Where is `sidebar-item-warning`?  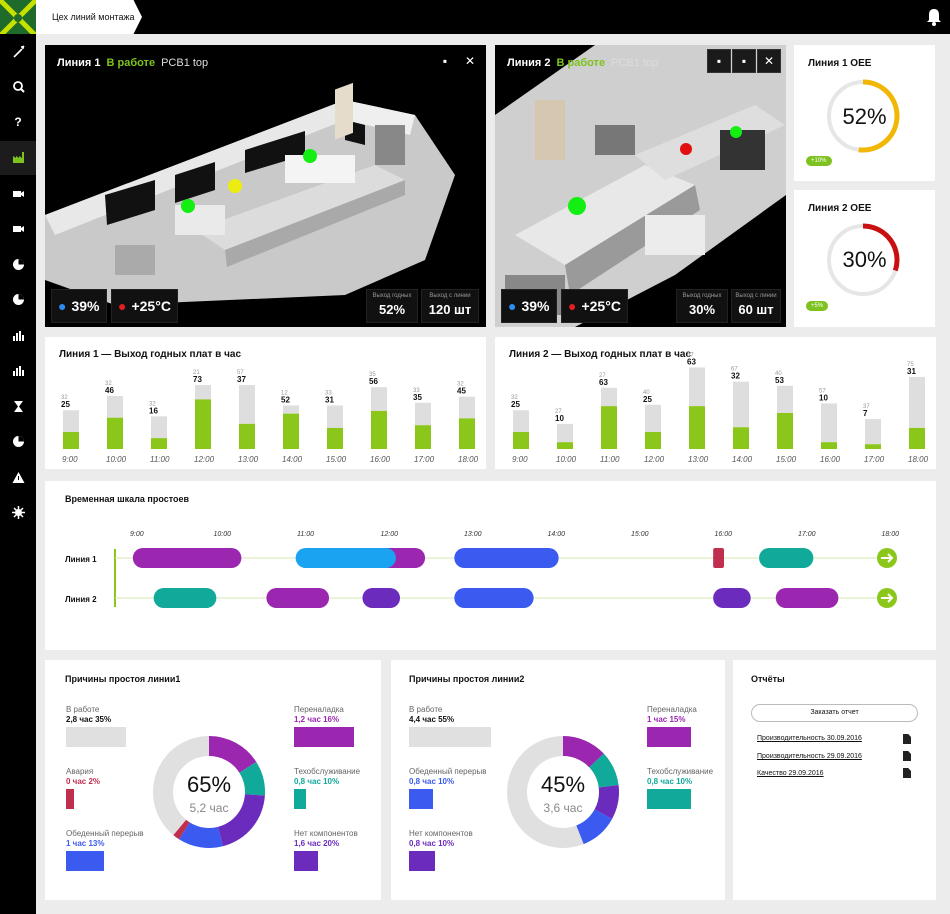
sidebar-item-warning is located at coordinates (18, 477).